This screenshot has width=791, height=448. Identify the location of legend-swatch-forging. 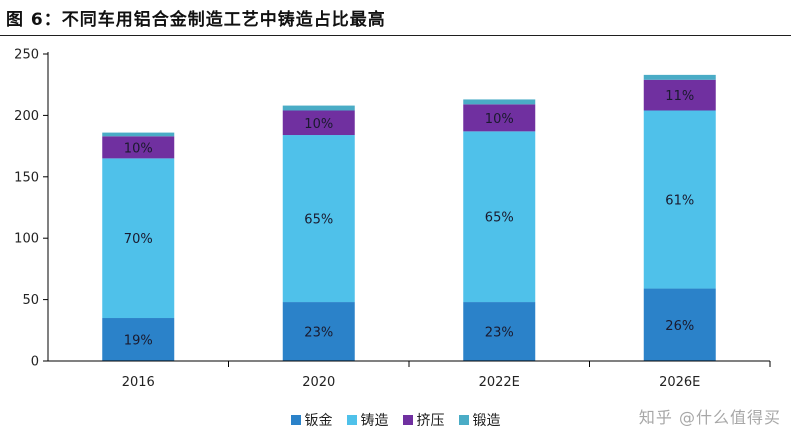
(463, 420).